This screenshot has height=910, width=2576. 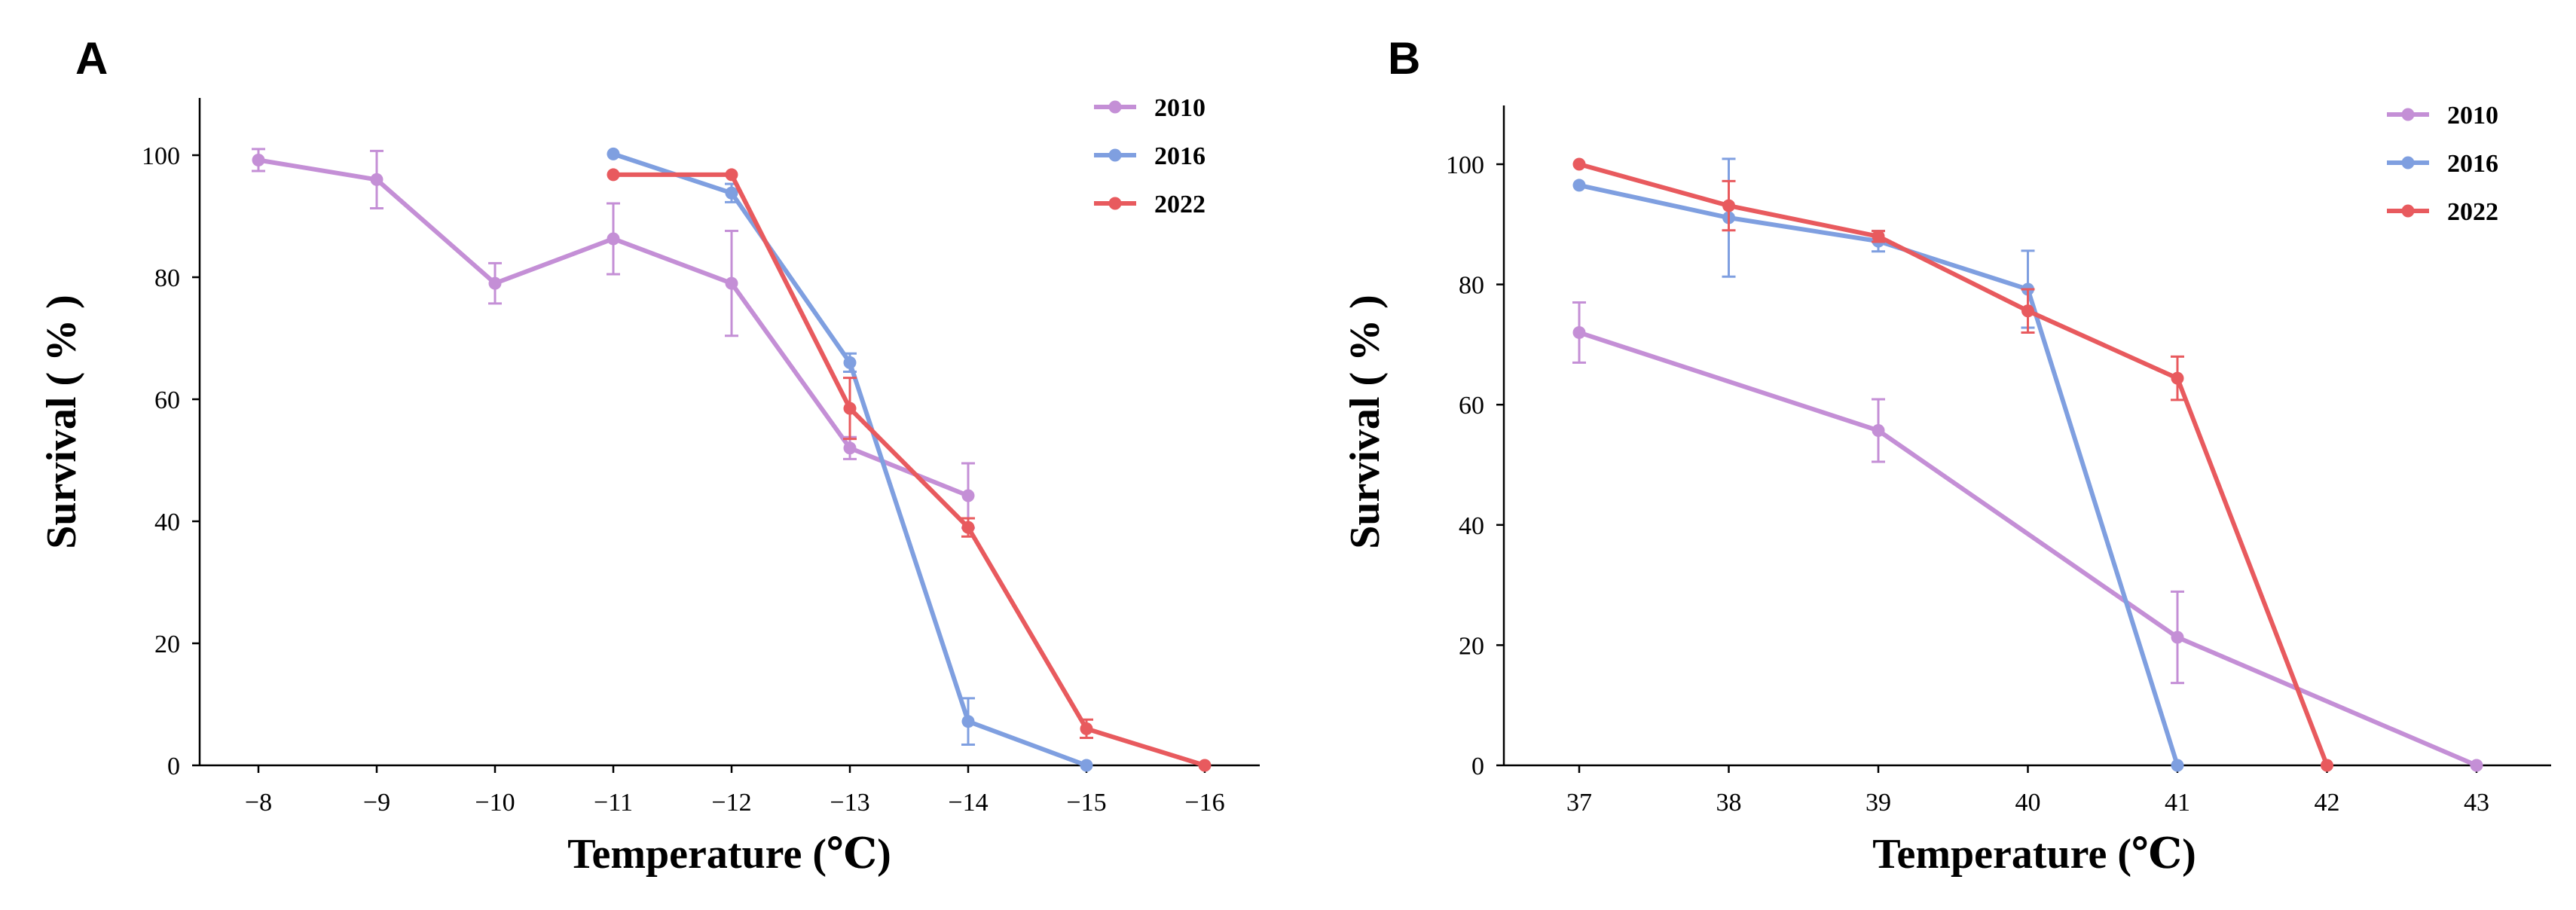 What do you see at coordinates (1475, 465) in the screenshot?
I see `panel-b-y-ticks: 0 20 40 60 80 100` at bounding box center [1475, 465].